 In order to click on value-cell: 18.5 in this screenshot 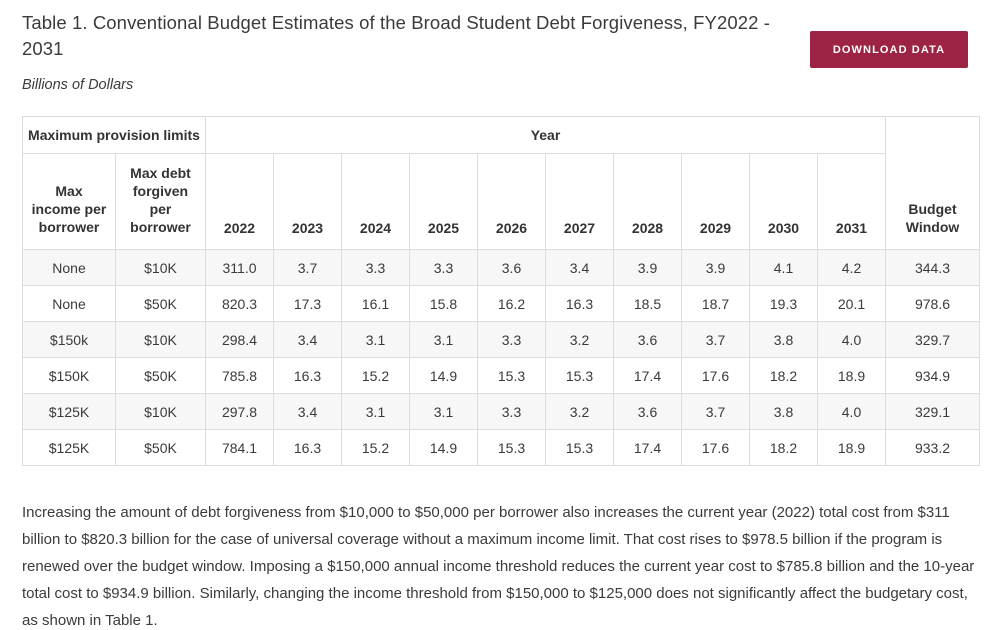, I will do `click(647, 303)`.